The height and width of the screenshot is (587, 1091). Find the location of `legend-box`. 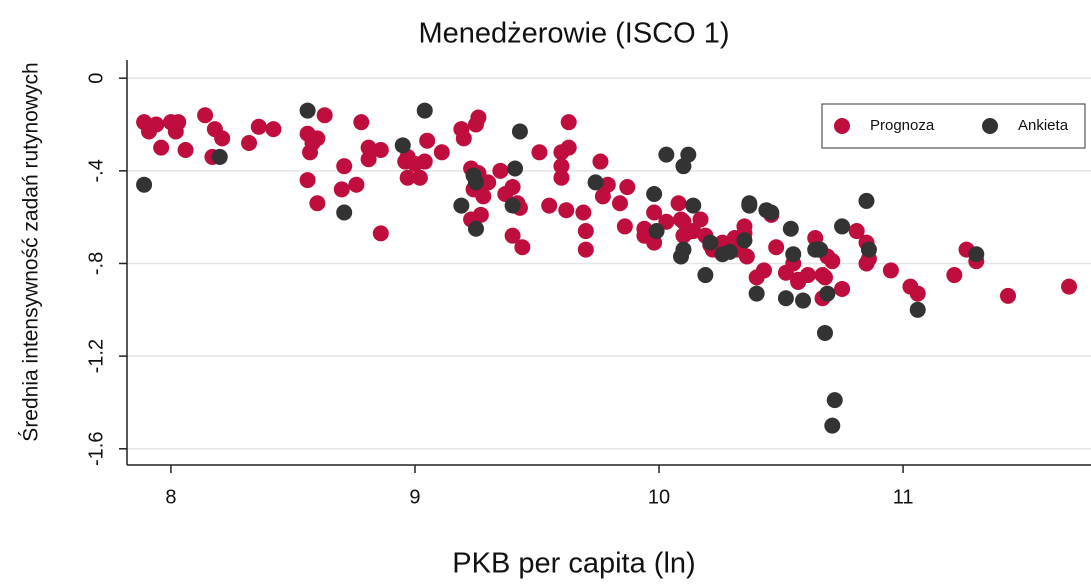

legend-box is located at coordinates (953, 126).